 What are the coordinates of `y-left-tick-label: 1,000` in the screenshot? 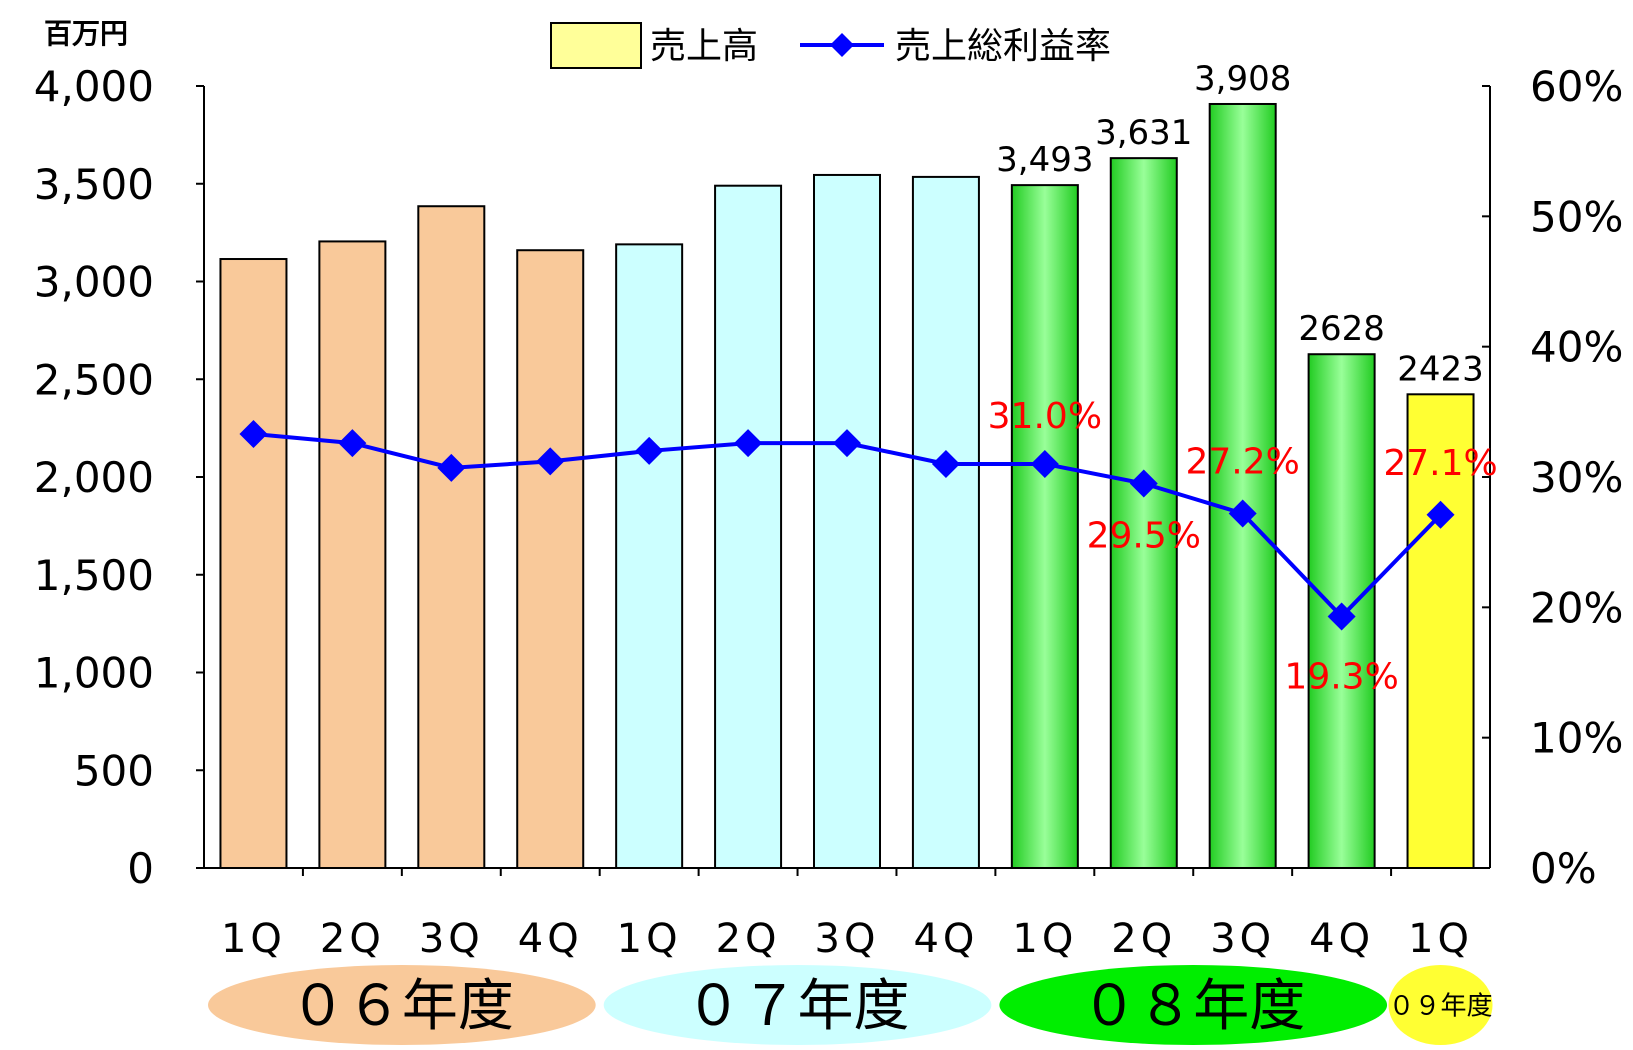 It's located at (94, 673).